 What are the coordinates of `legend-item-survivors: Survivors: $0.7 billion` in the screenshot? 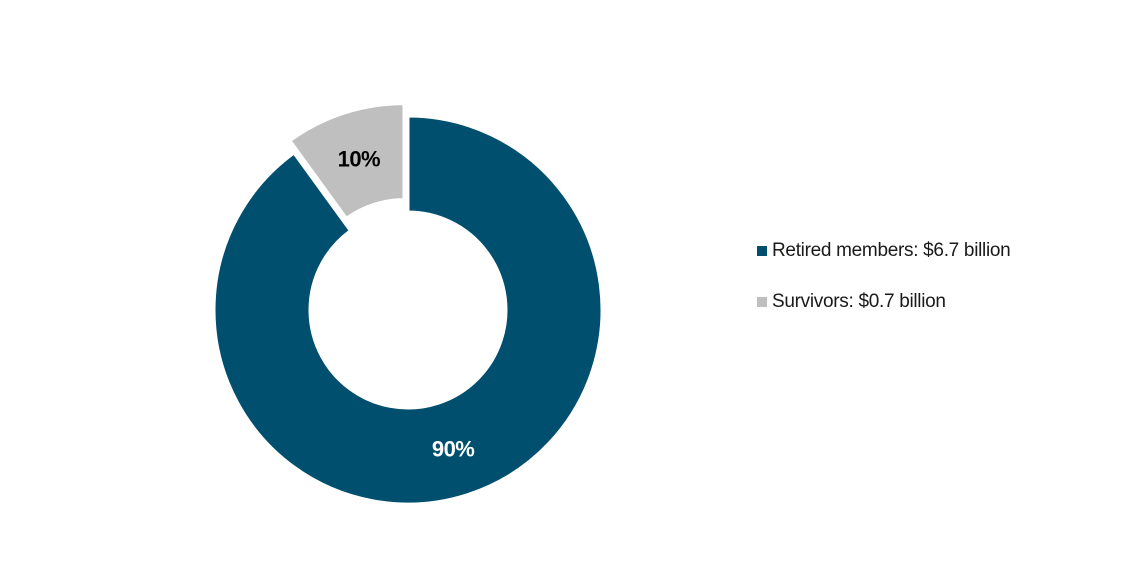 It's located at (883, 302).